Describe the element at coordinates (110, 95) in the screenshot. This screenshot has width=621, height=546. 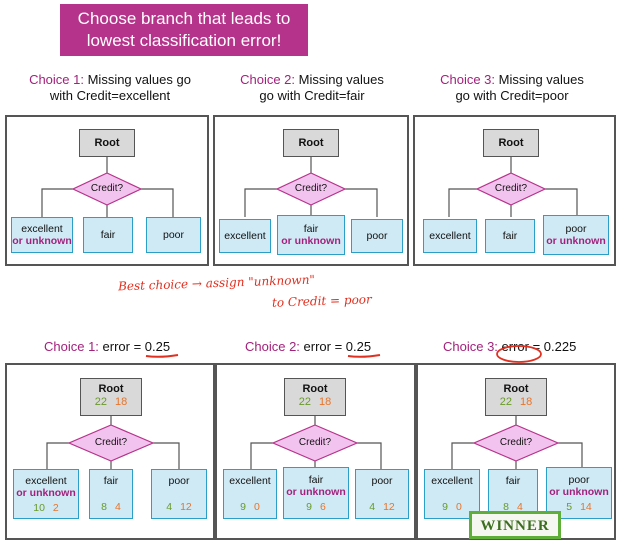
I see `choice-1-text-2: with Credit=excellent` at that location.